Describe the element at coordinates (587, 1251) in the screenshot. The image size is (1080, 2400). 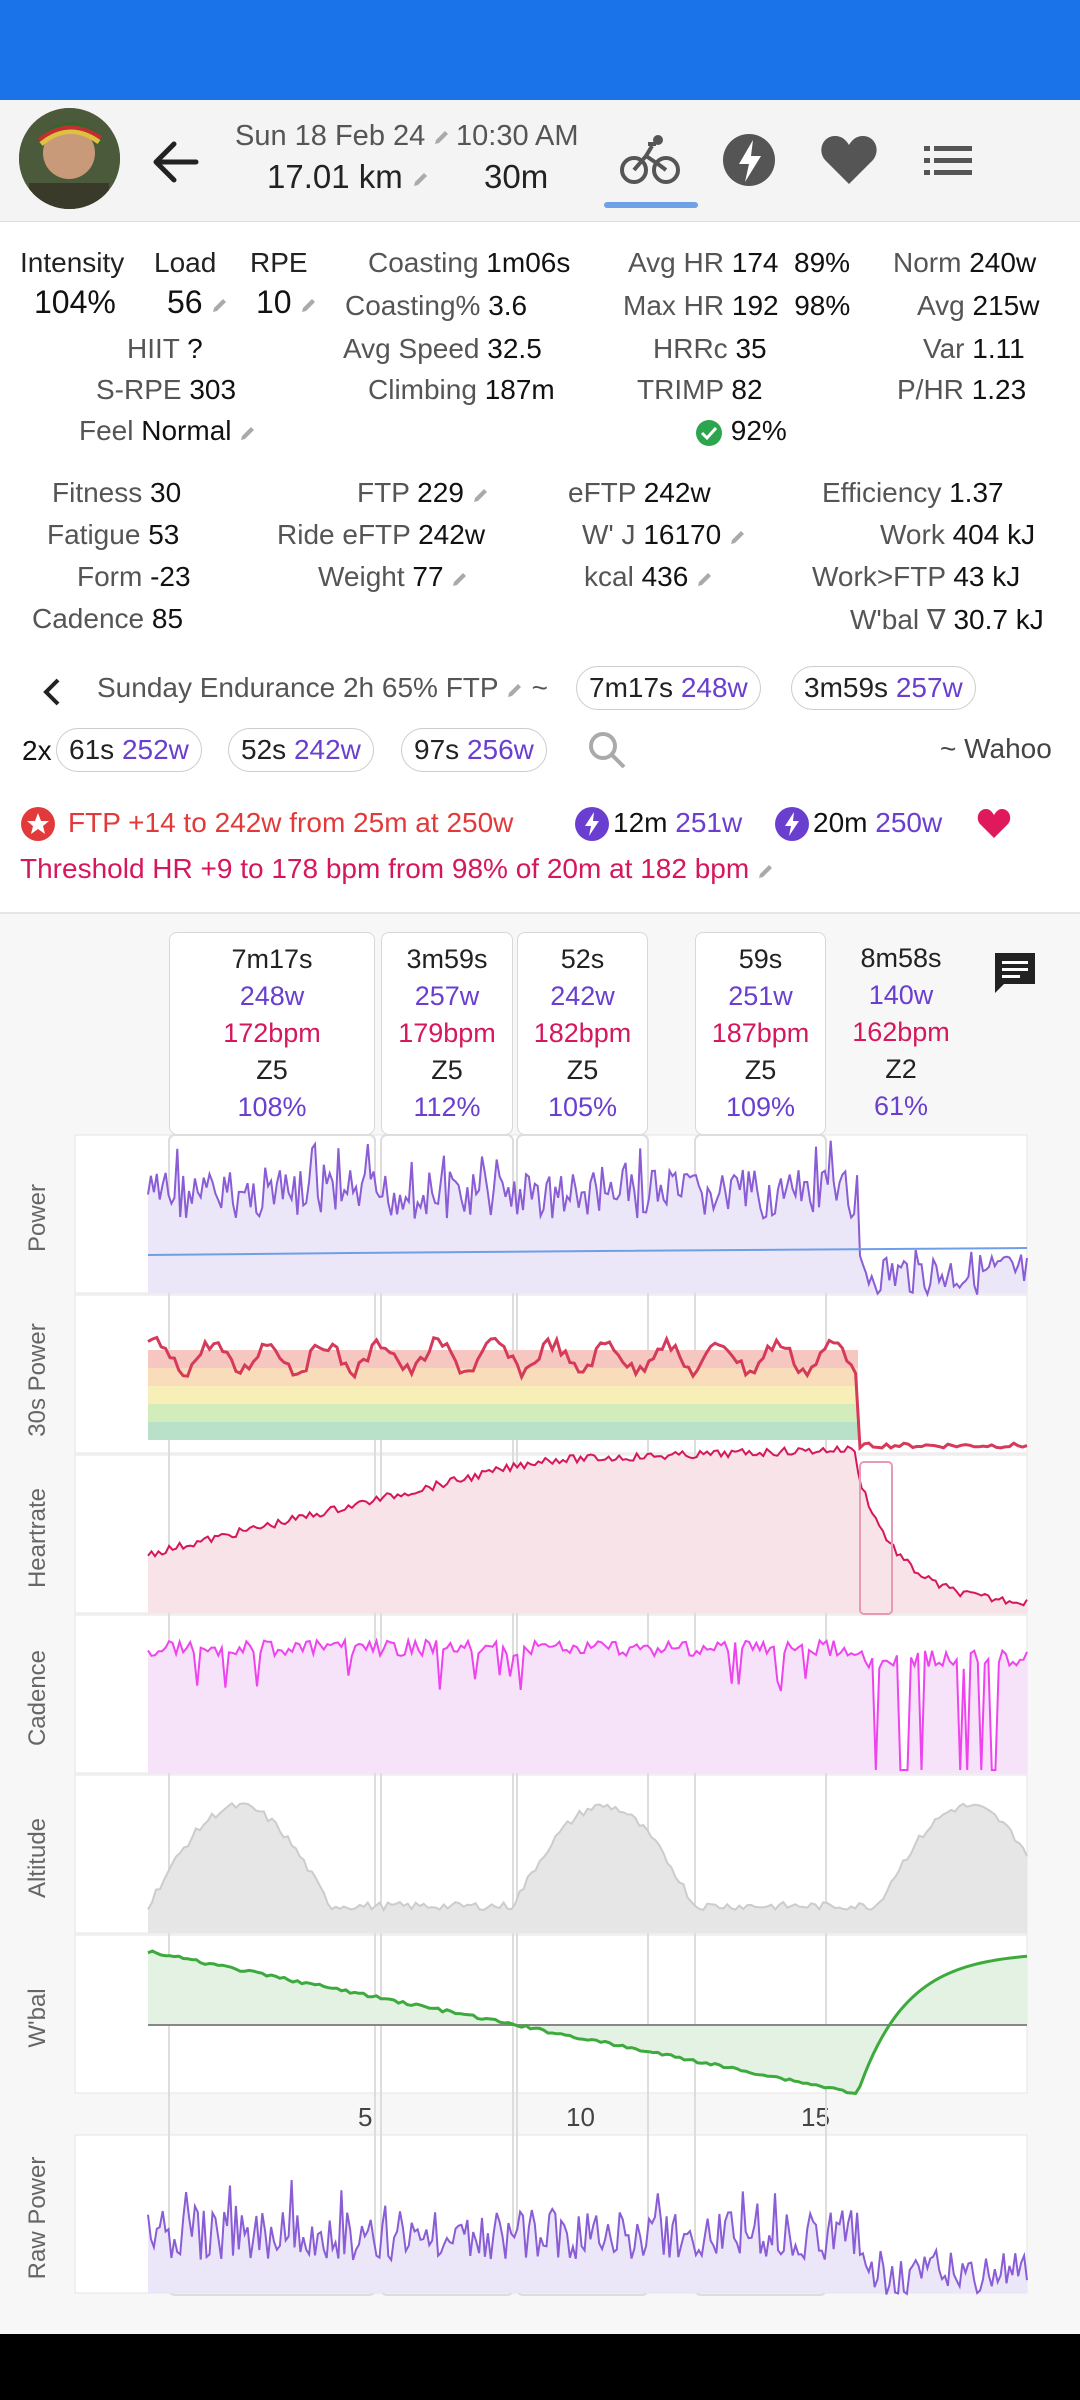
I see `power-target-line` at that location.